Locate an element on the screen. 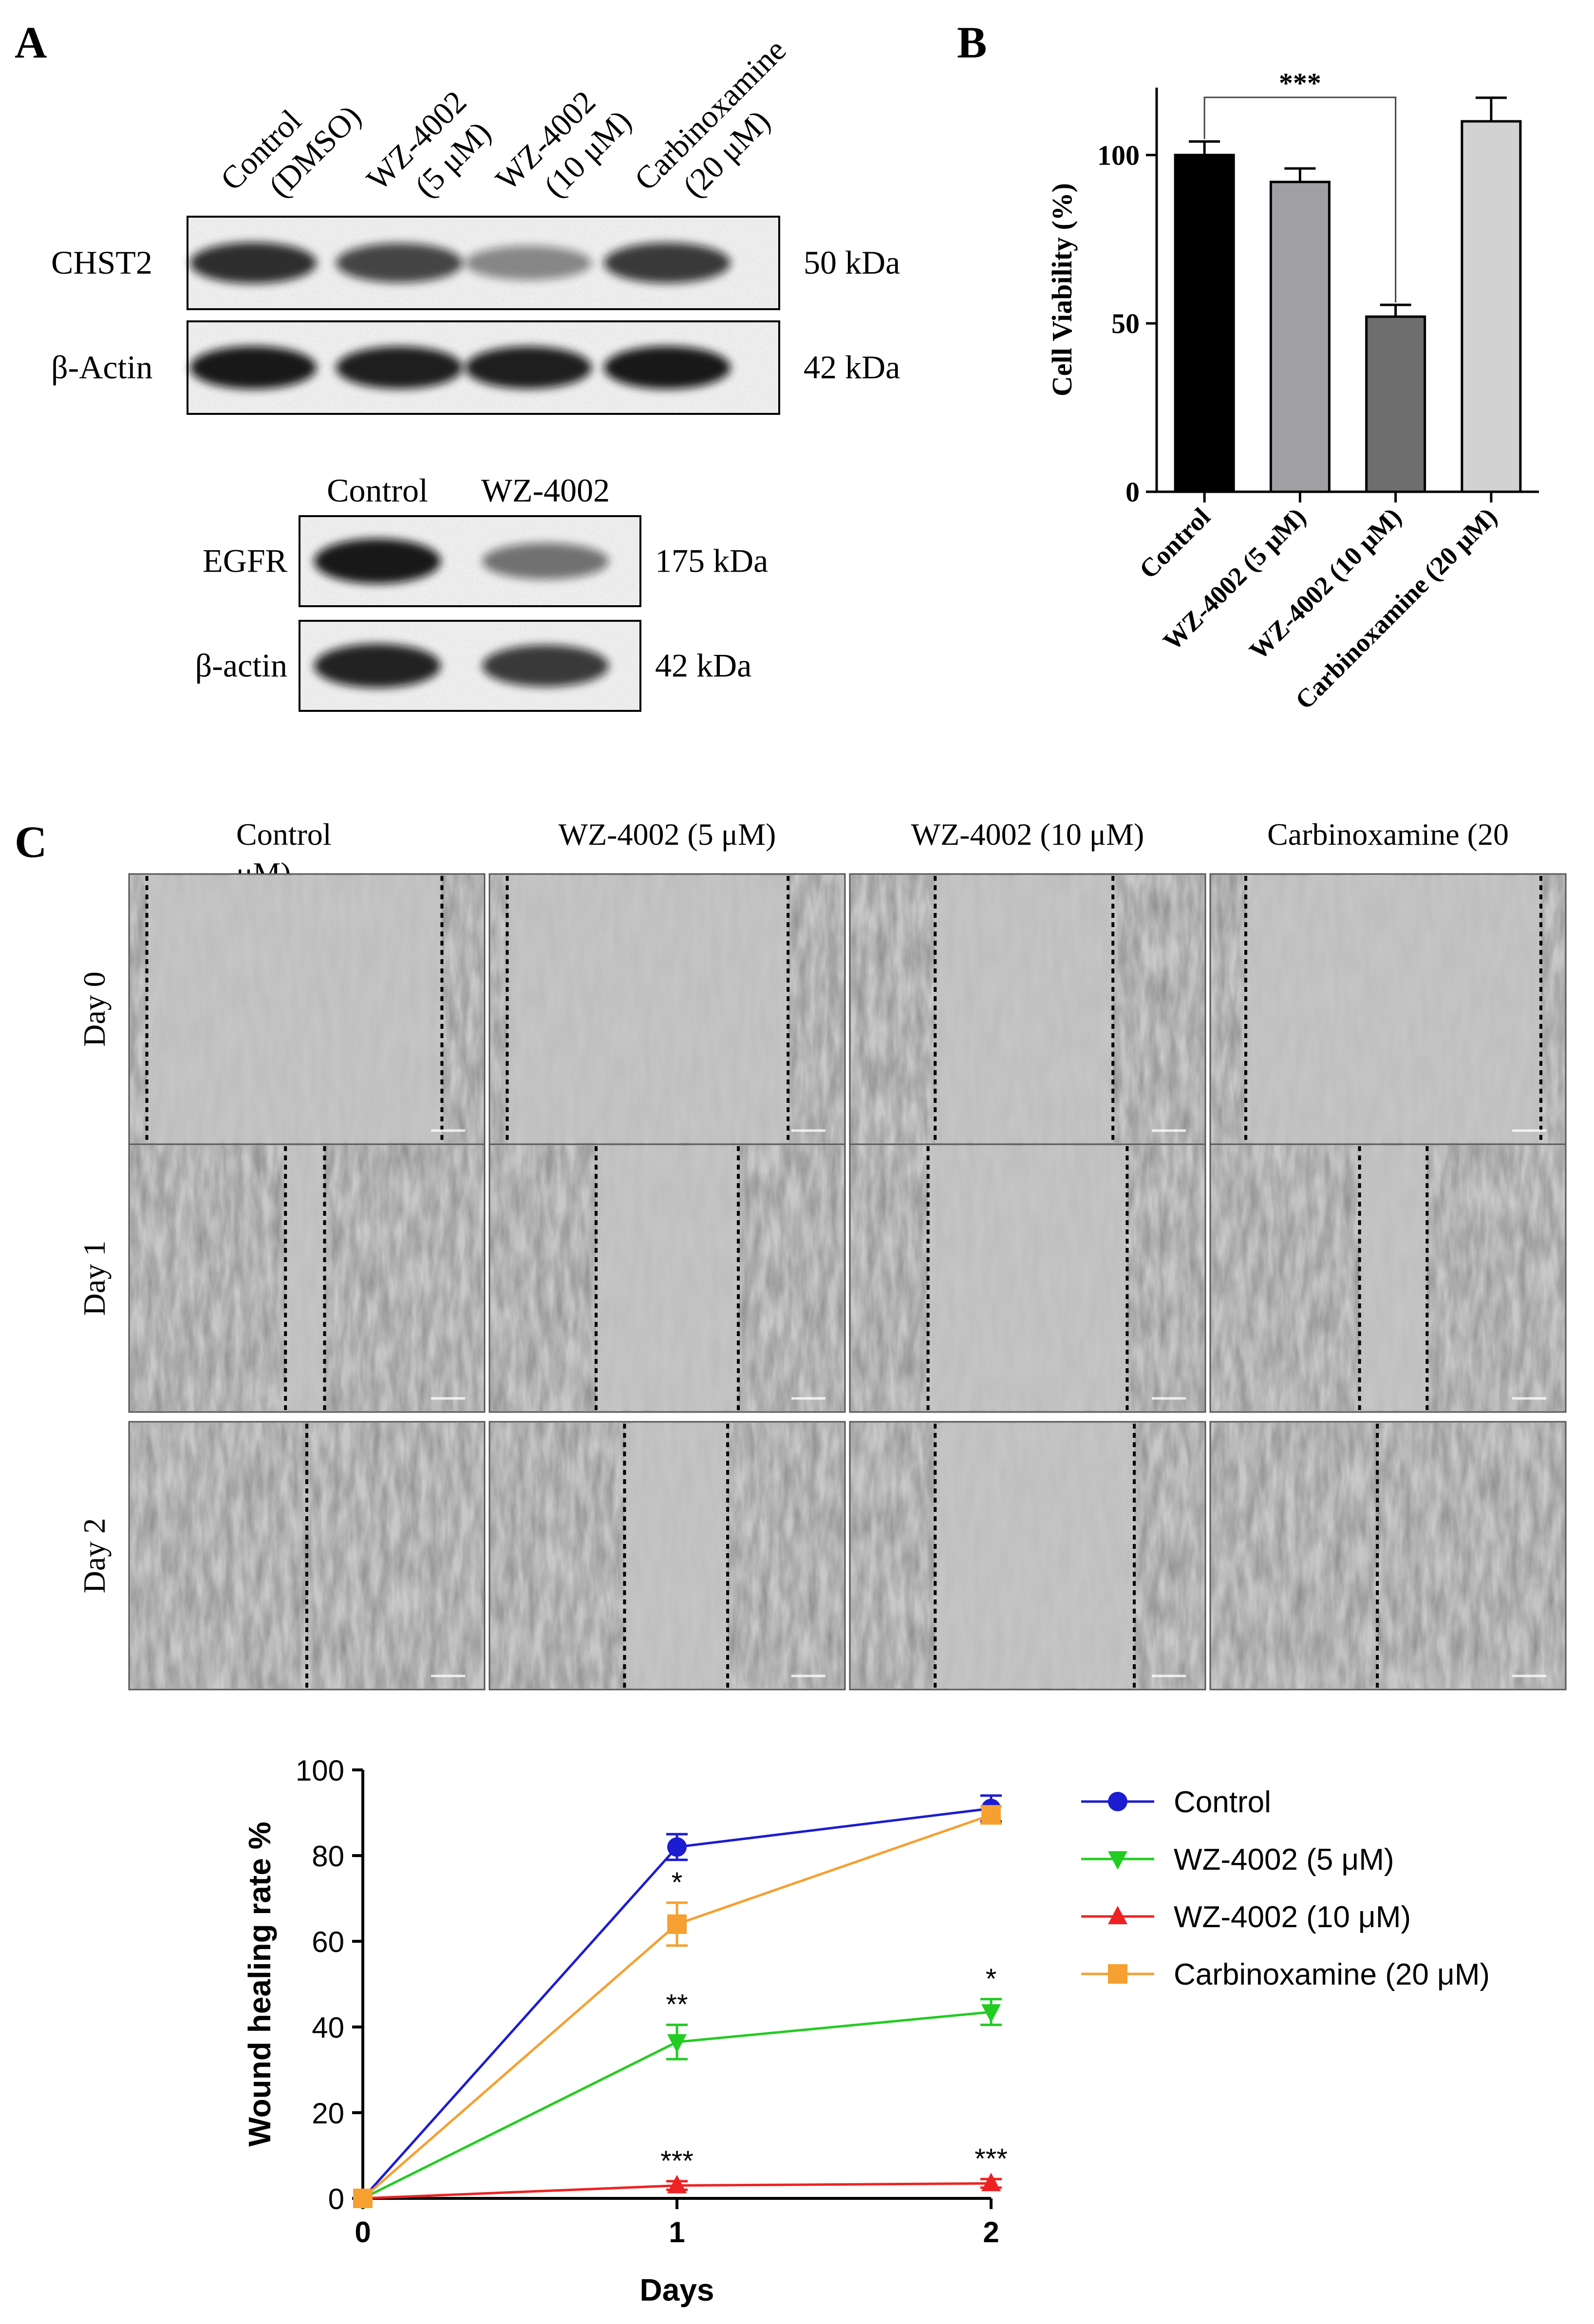 This screenshot has width=1594, height=2324. y-tick-label: 80 is located at coordinates (328, 1856).